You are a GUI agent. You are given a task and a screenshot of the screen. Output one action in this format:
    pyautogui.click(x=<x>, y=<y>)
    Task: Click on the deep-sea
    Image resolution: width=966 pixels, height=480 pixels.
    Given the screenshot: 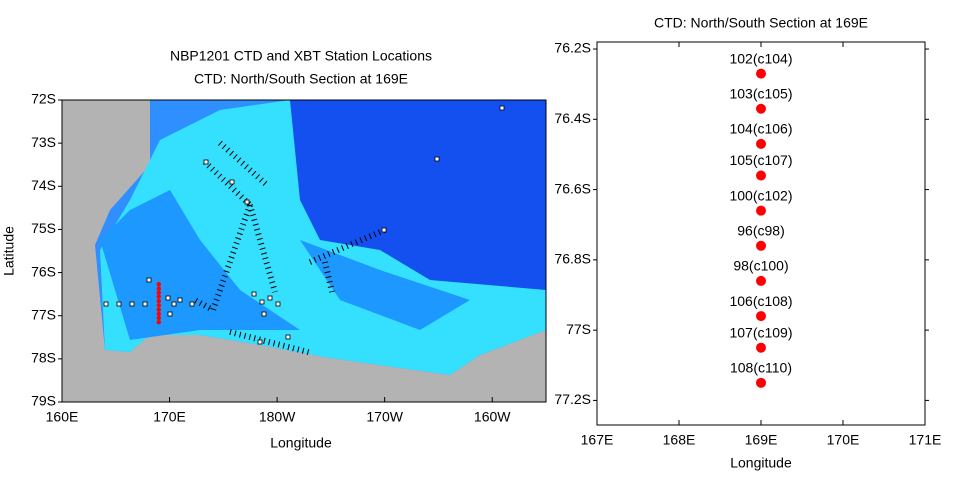 What is the action you would take?
    pyautogui.click(x=418, y=195)
    